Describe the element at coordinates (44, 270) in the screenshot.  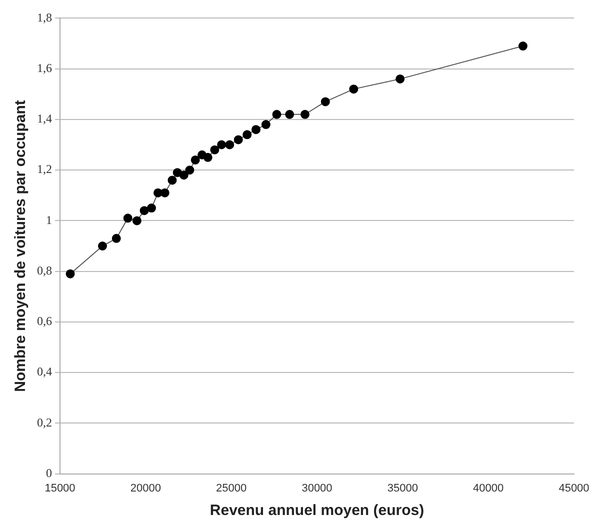
I see `y-tick-label: 0,8` at that location.